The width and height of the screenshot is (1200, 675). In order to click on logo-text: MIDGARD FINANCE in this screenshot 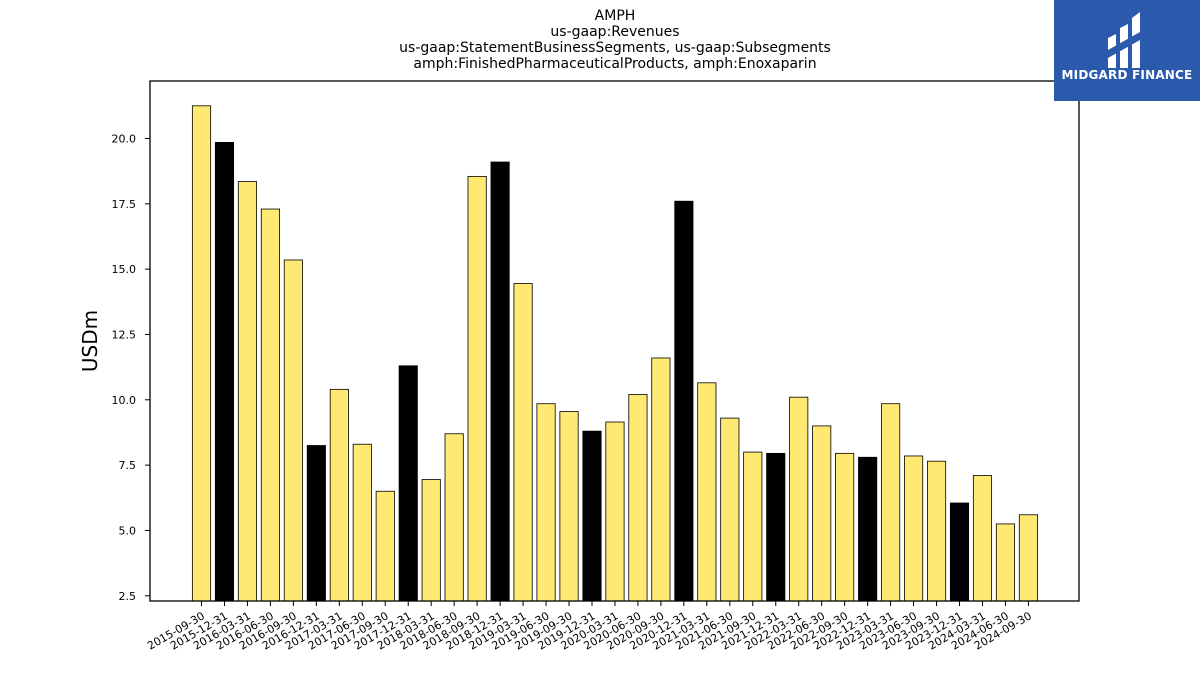, I will do `click(1127, 75)`.